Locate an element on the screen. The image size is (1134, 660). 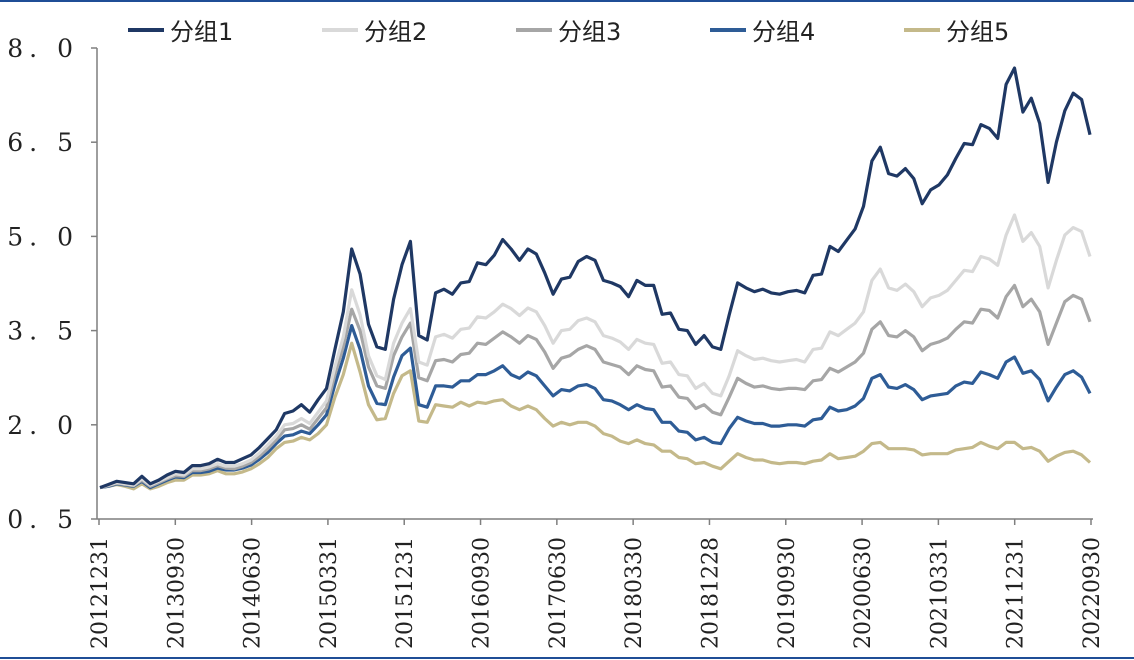
x-tick-label: 20220930 is located at coordinates (1092, 593).